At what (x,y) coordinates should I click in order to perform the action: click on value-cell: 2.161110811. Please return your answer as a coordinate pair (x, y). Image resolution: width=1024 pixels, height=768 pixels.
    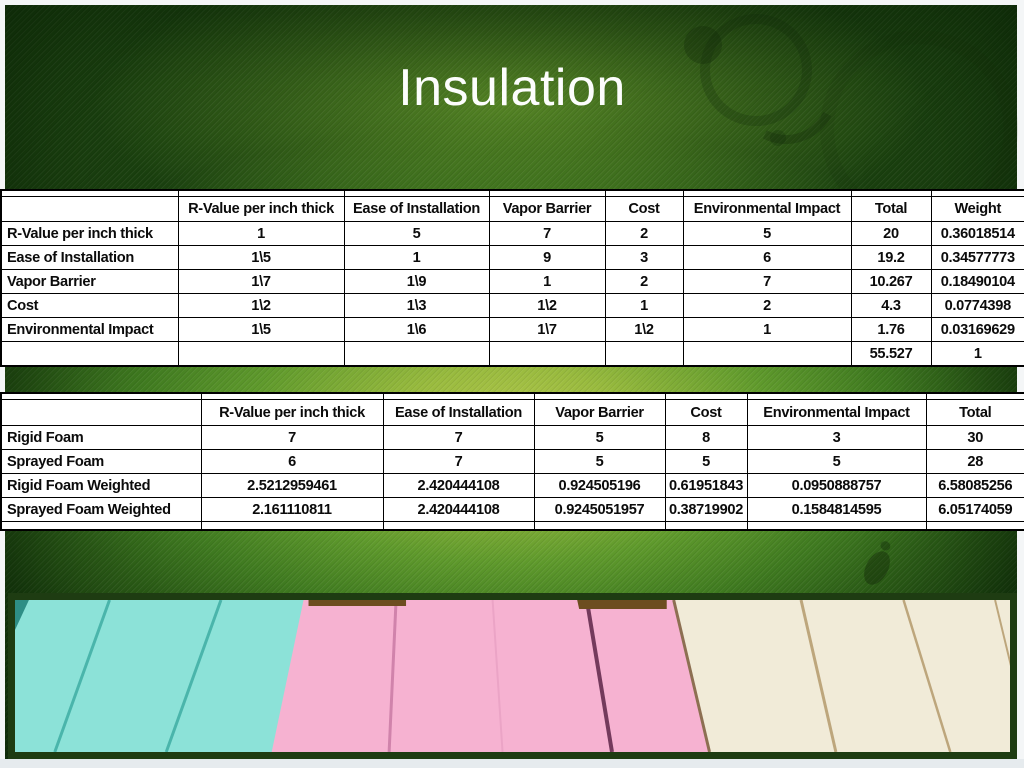
    Looking at the image, I should click on (292, 509).